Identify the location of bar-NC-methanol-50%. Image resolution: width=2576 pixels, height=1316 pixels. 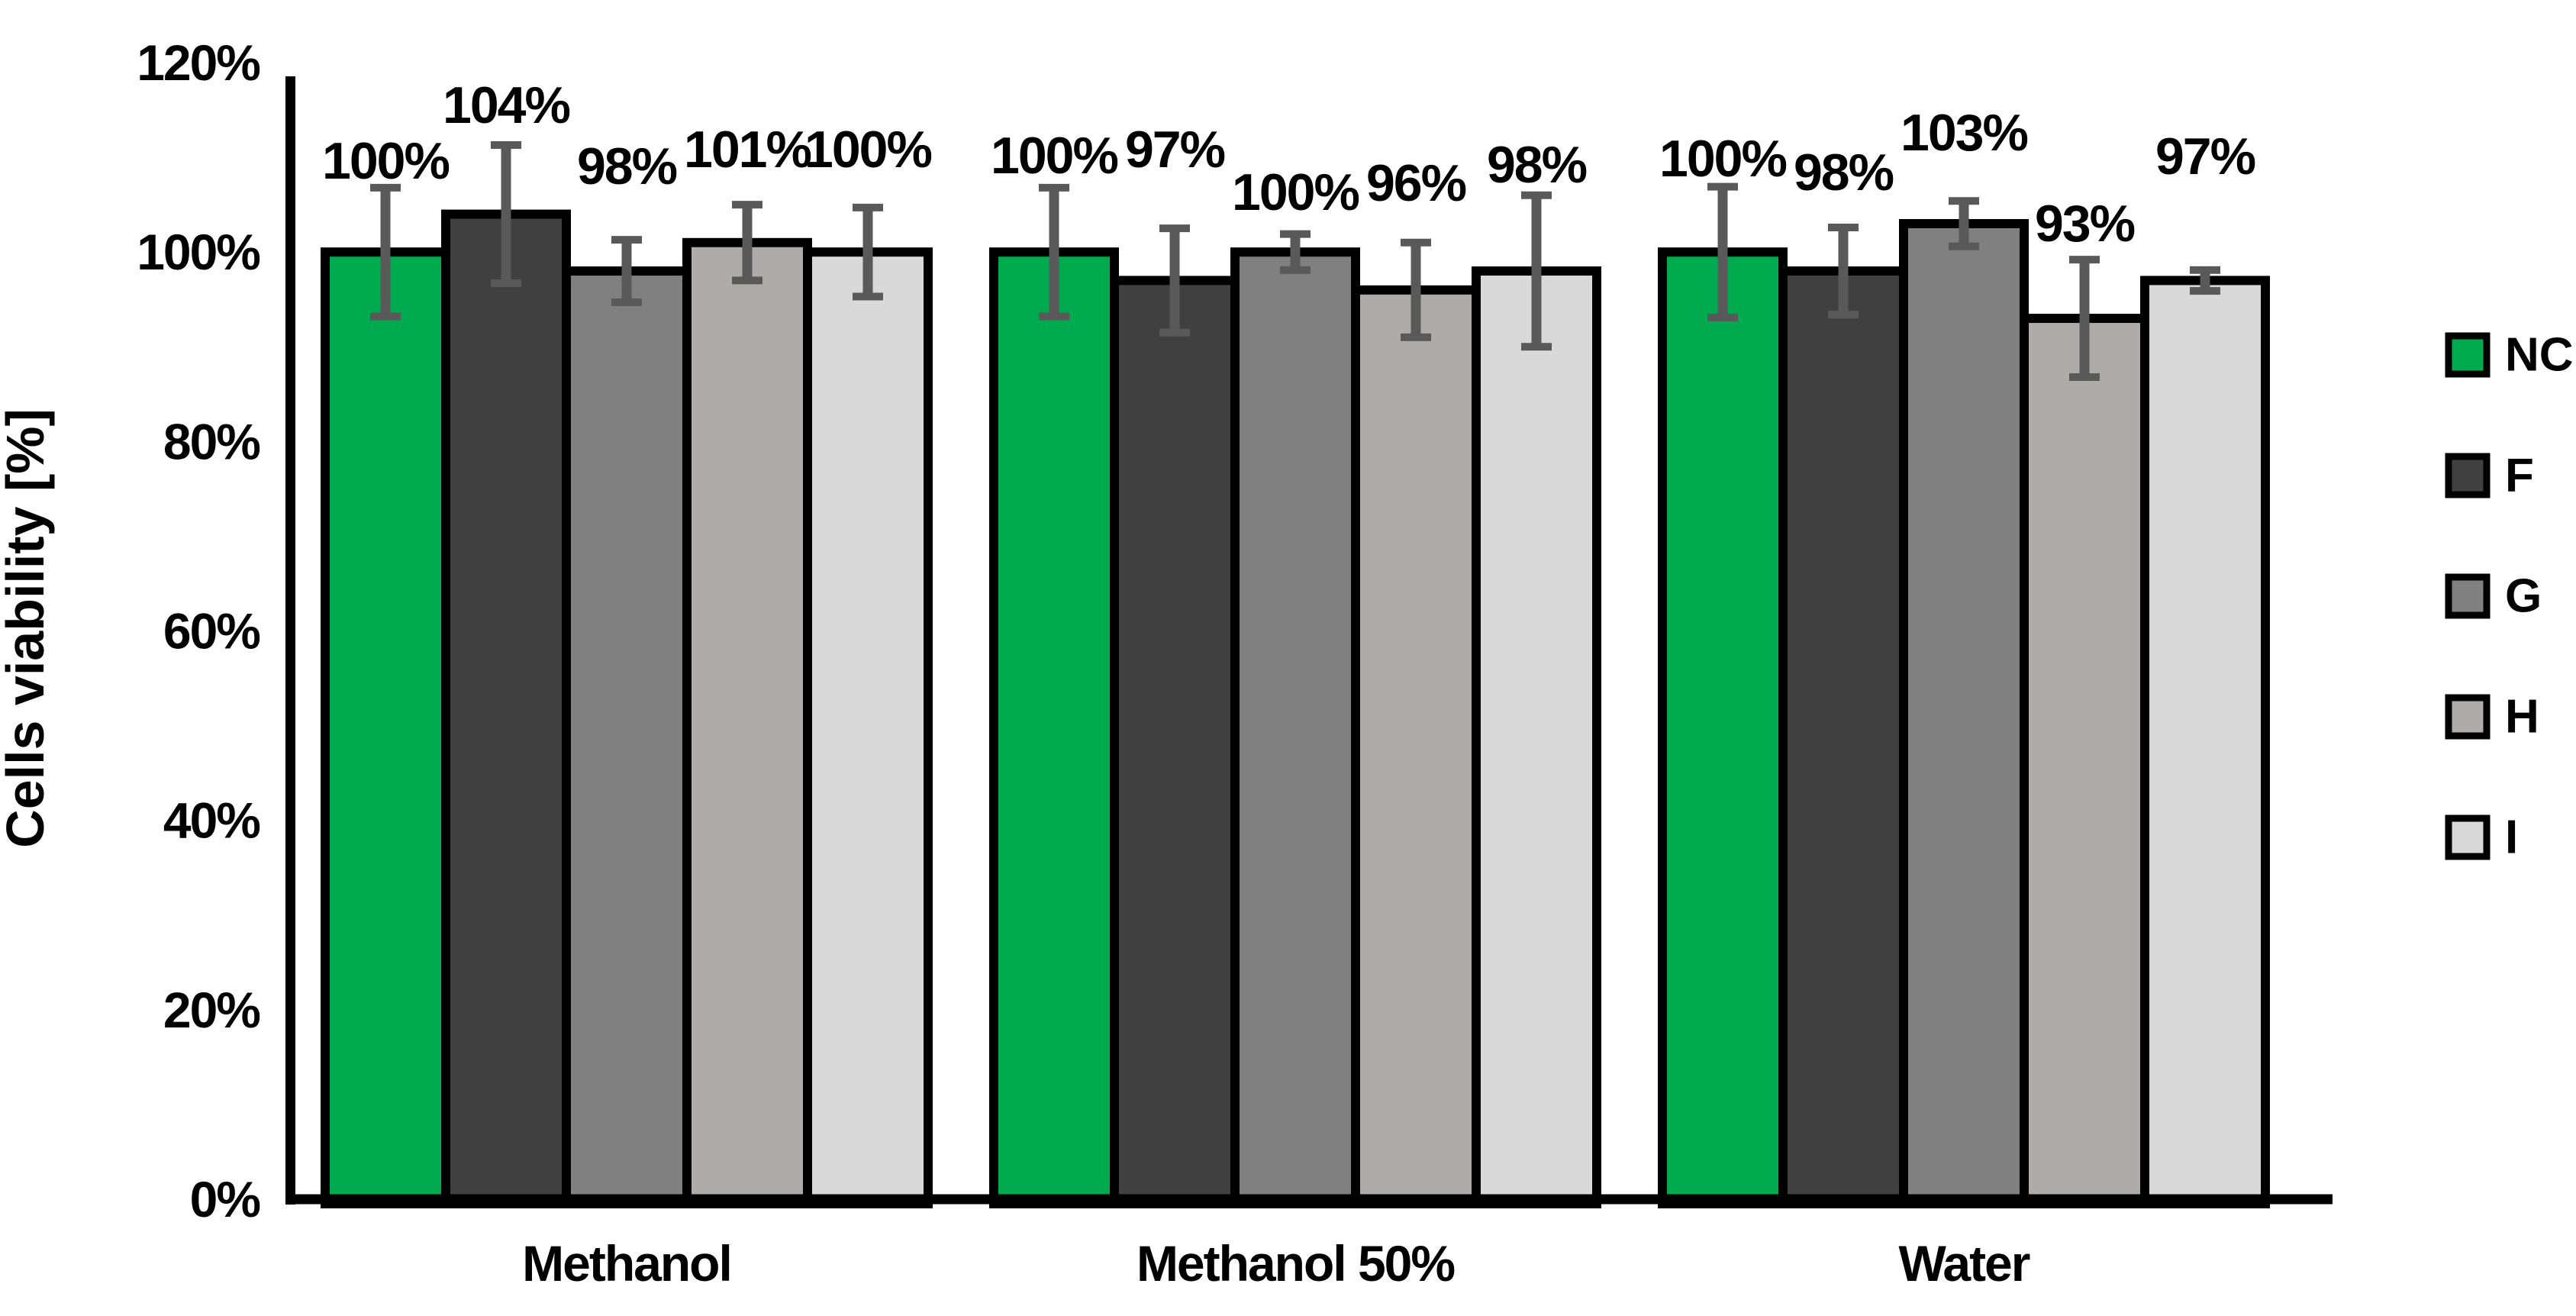
(1054, 728).